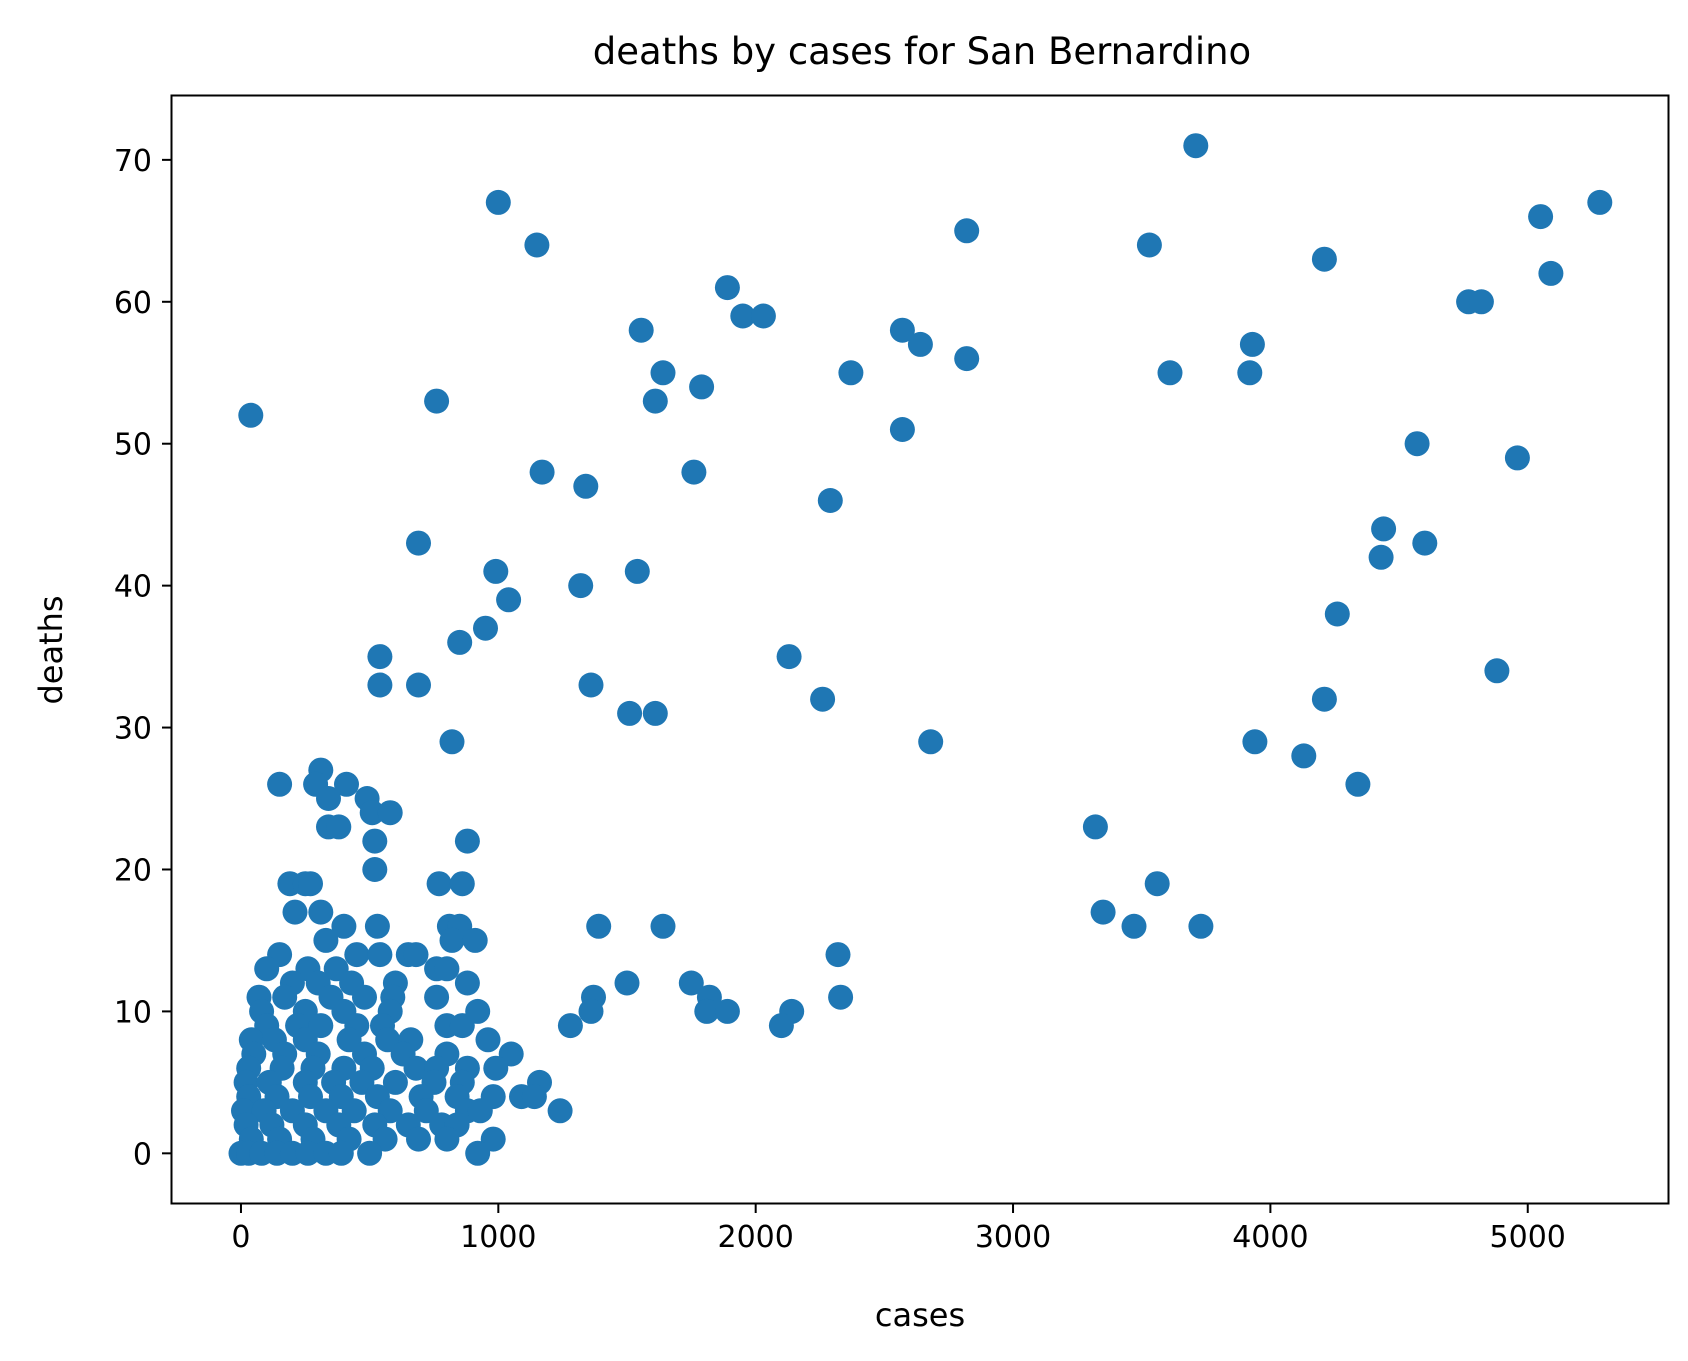 Image resolution: width=1688 pixels, height=1361 pixels. Describe the element at coordinates (133, 587) in the screenshot. I see `y-tick-label: 40` at that location.